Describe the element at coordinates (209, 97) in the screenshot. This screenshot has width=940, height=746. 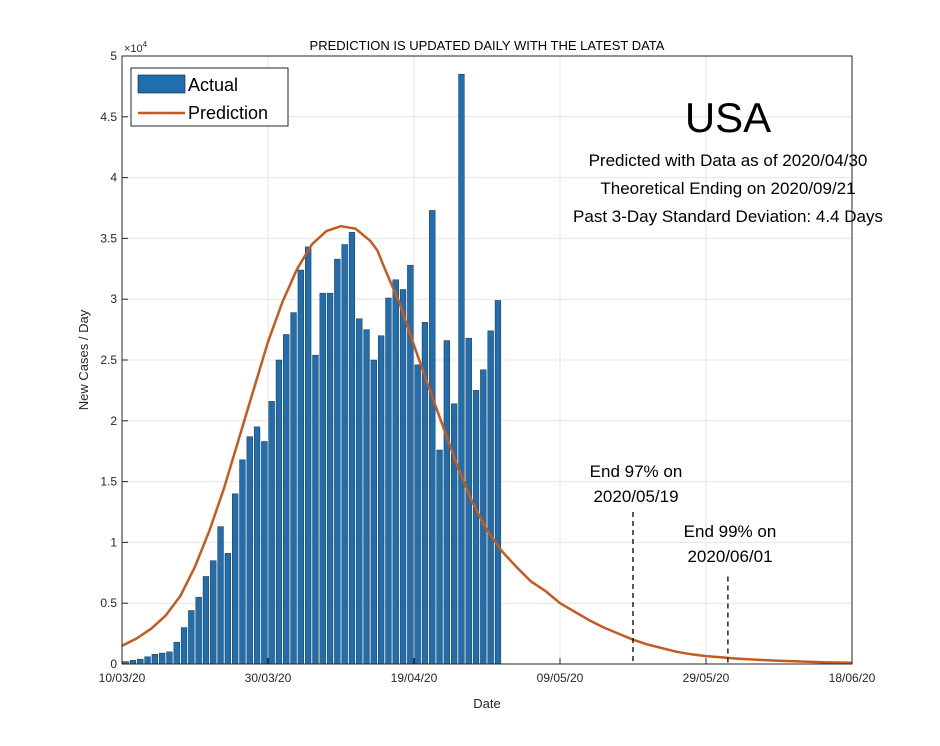
I see `legend: Actual Prediction` at that location.